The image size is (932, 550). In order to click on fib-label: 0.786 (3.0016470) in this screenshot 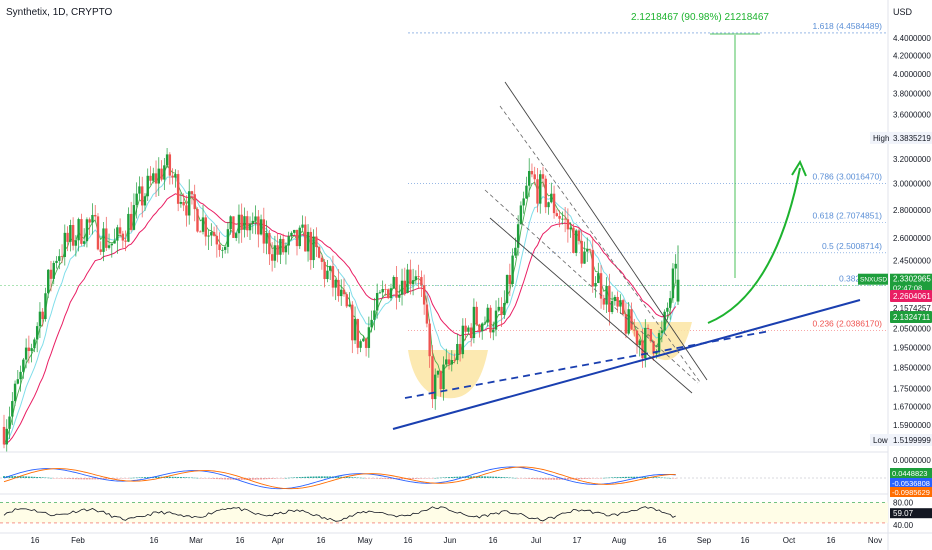, I will do `click(848, 176)`.